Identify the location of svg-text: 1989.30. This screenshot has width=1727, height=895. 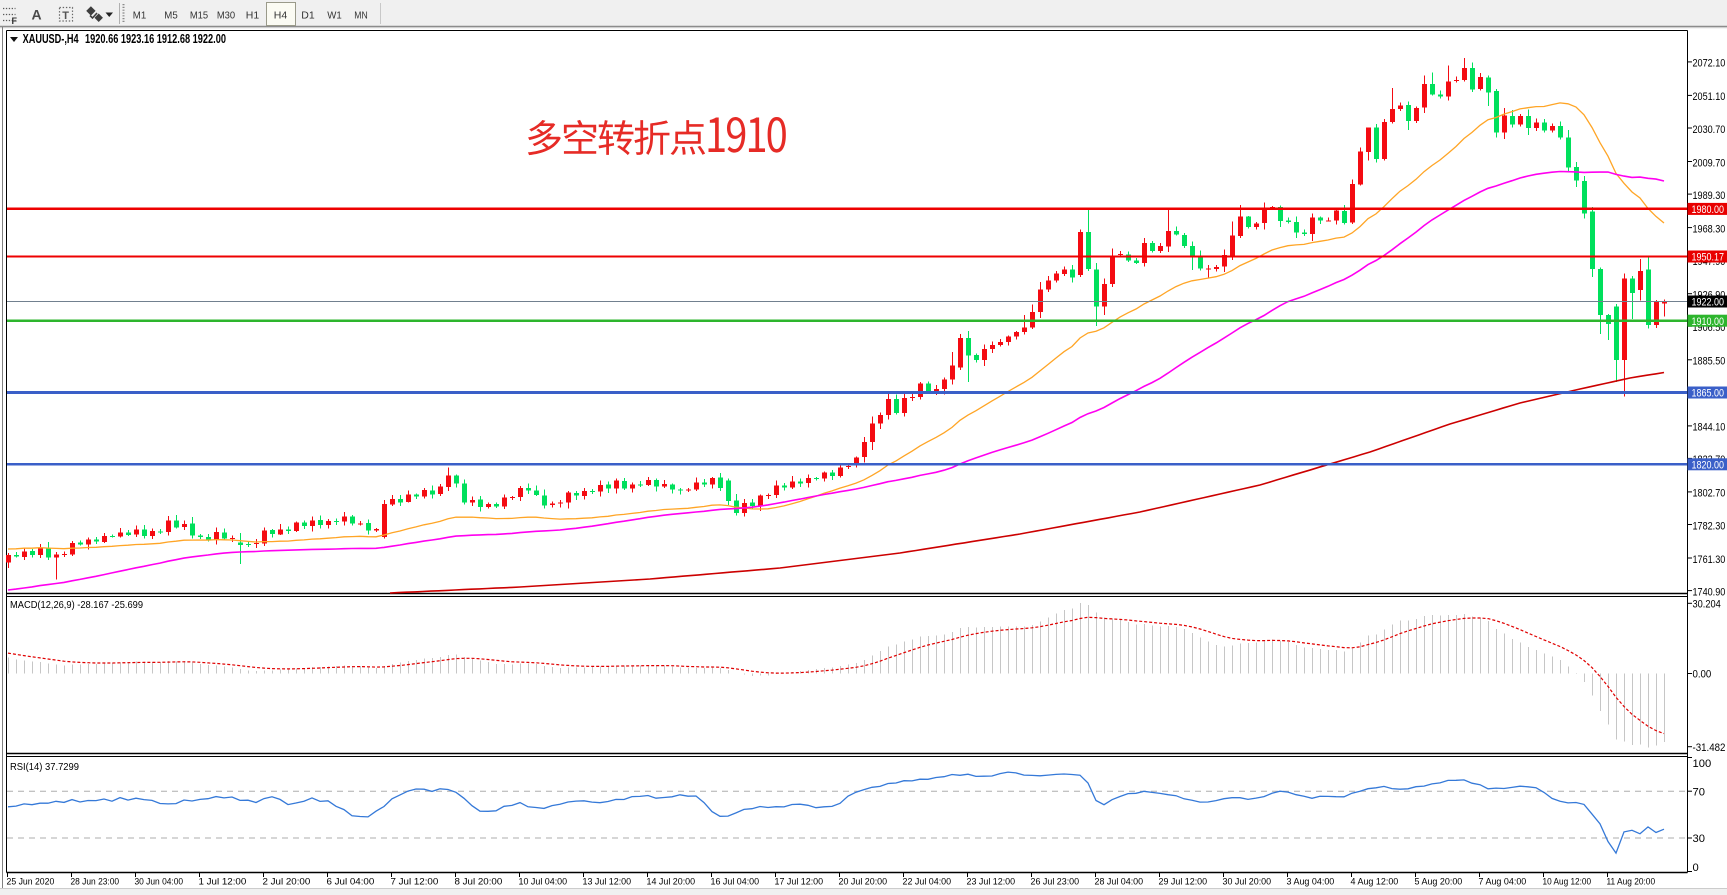
(1709, 196).